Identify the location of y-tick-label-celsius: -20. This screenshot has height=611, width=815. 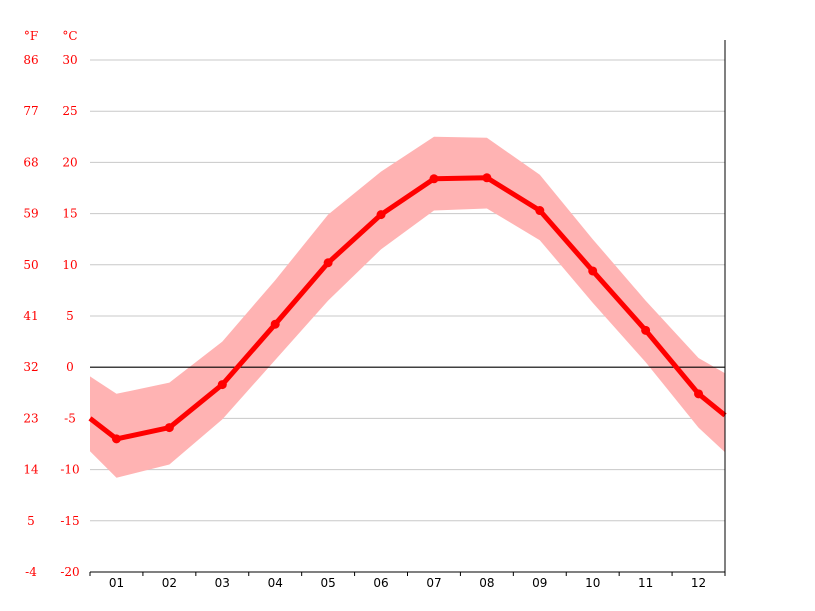
(69, 572).